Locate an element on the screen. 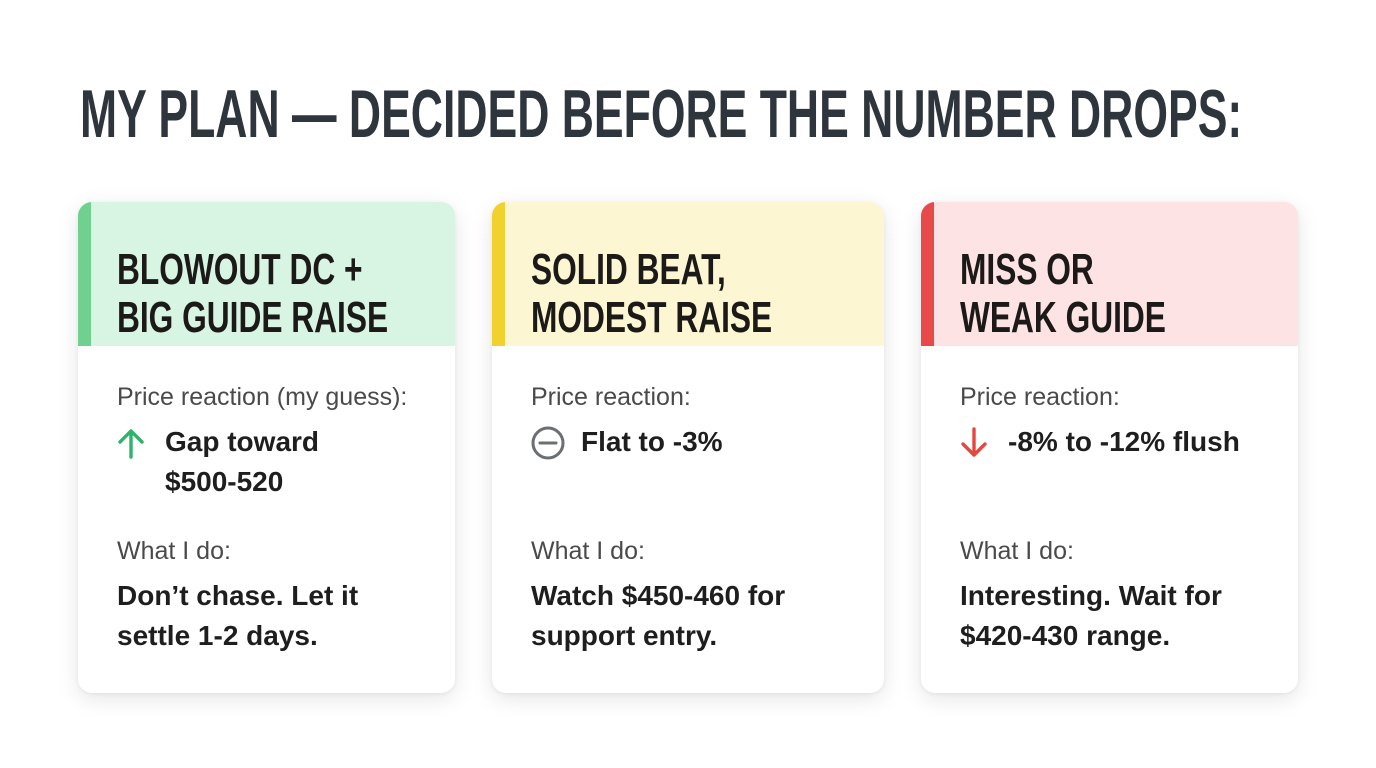 The image size is (1376, 768). card-heading: MISS OR is located at coordinates (1027, 269).